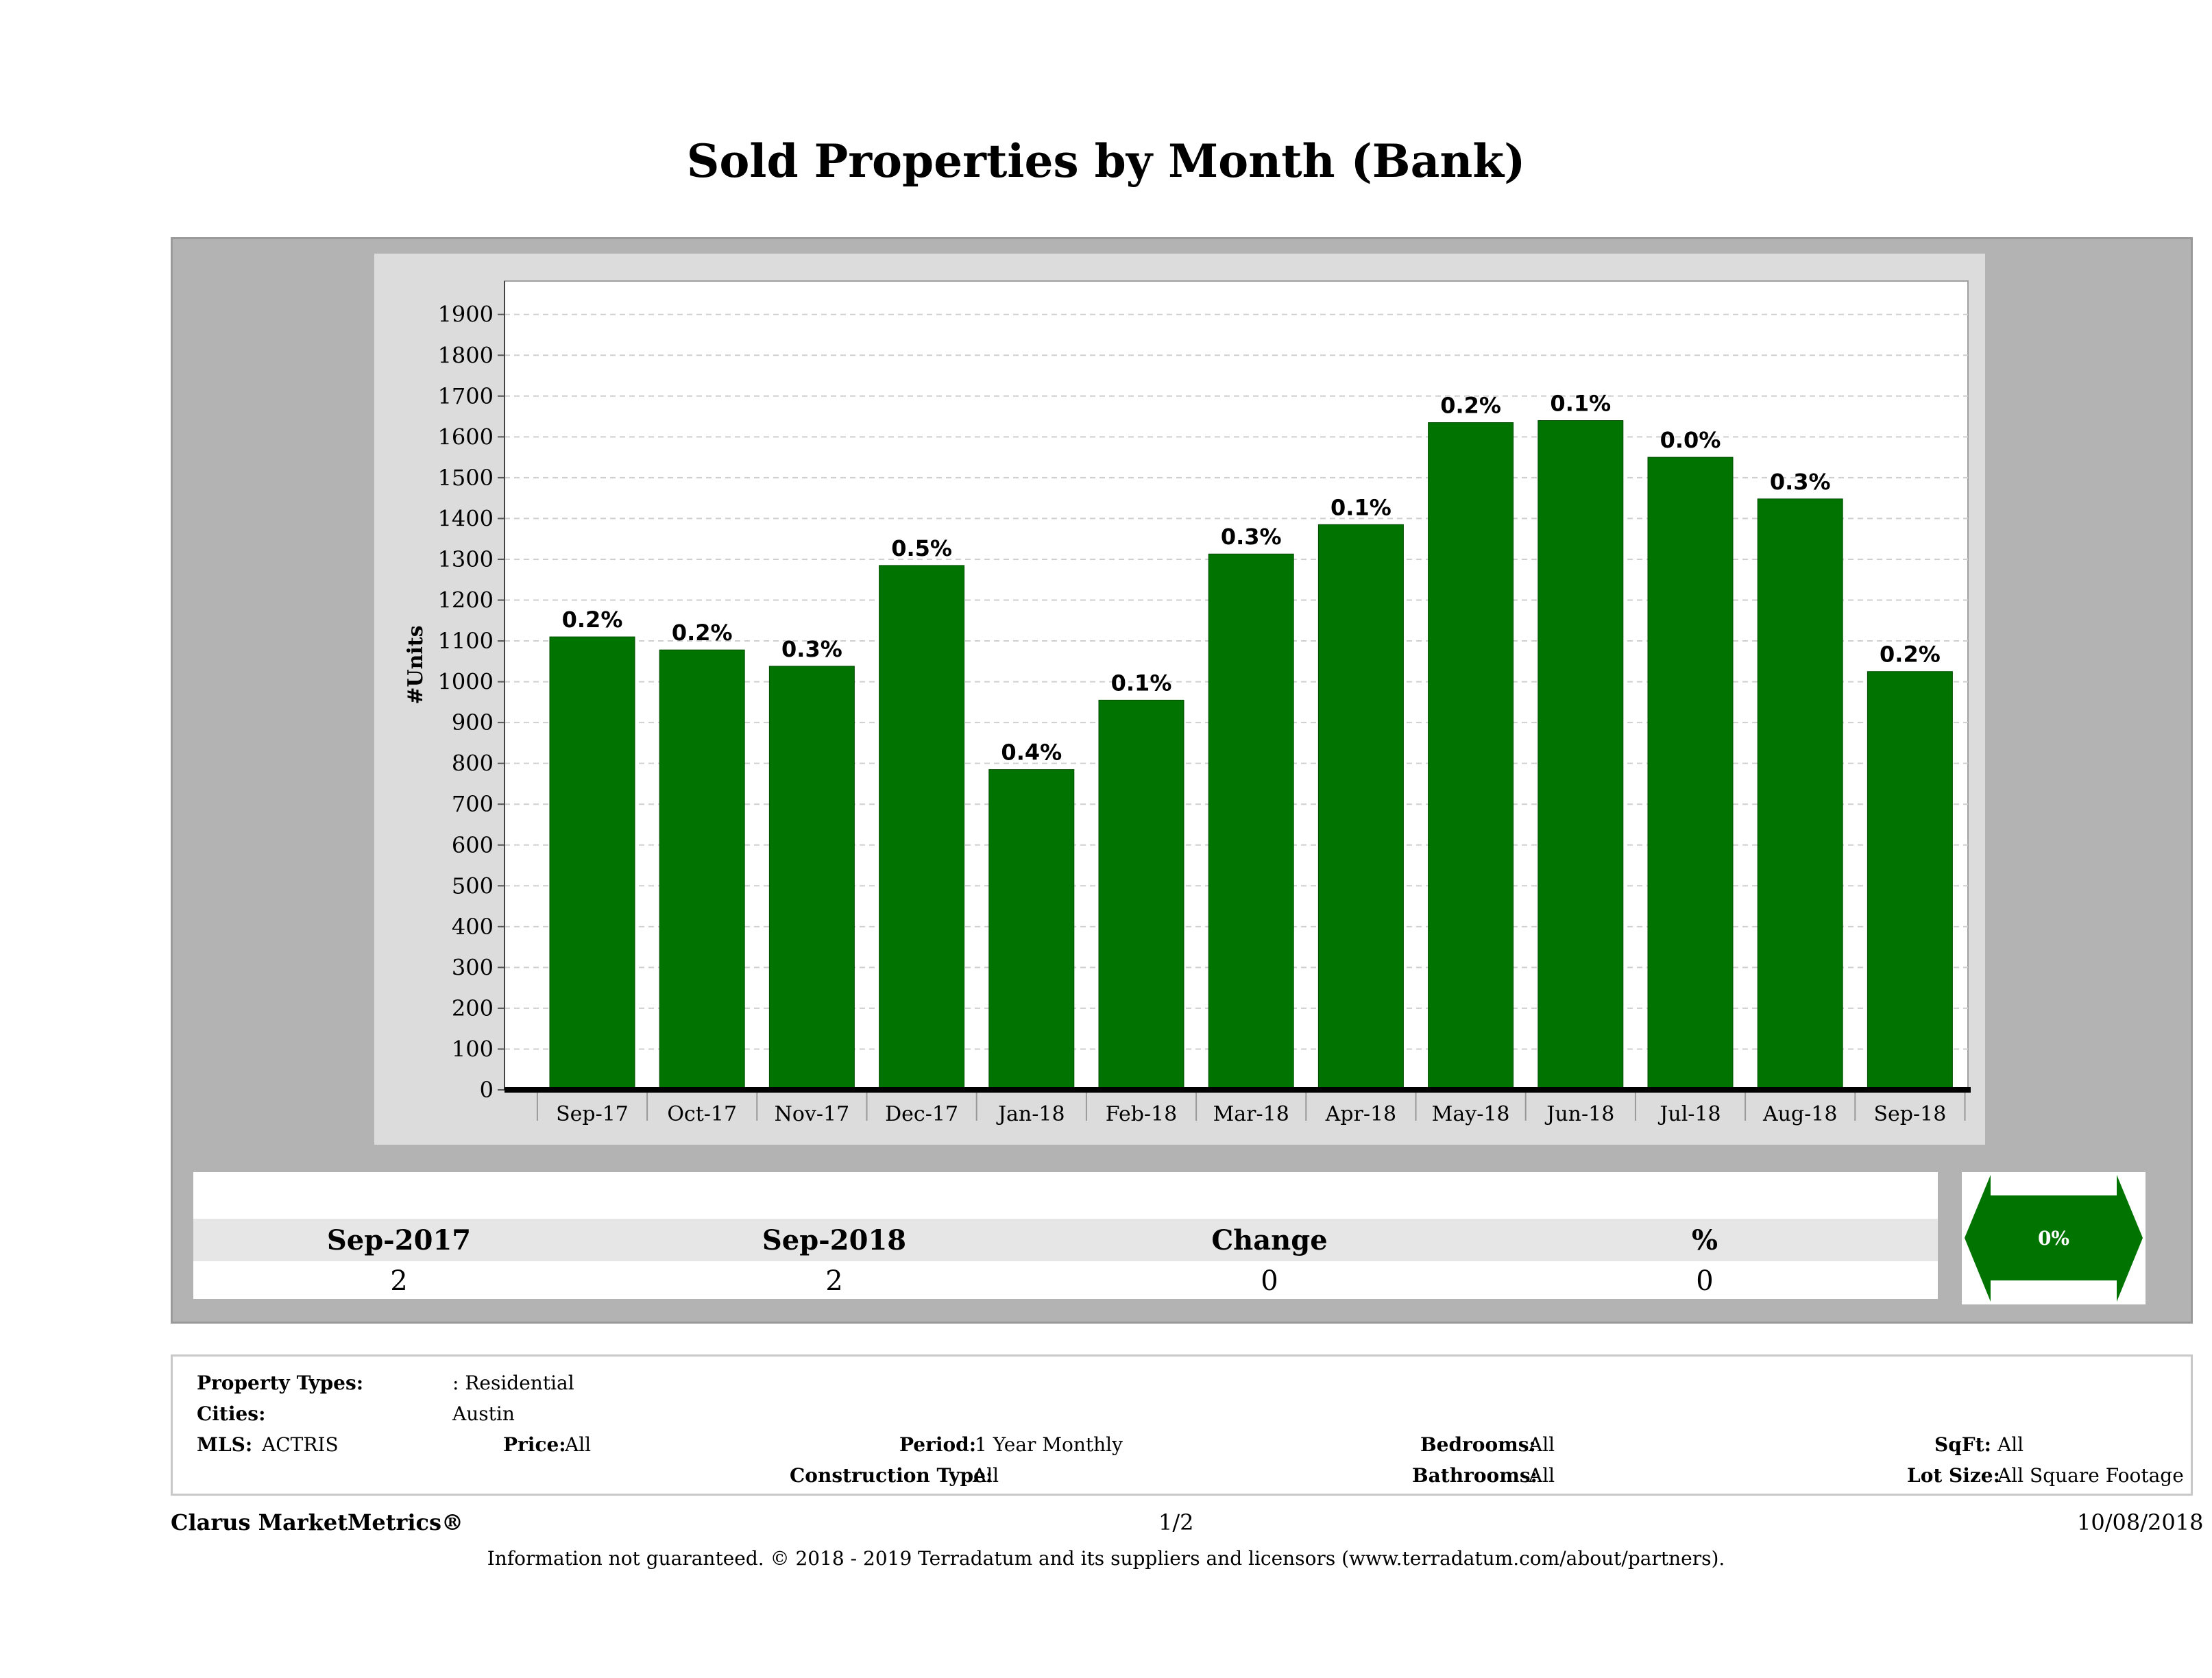  I want to click on y-tick-label: 1600, so click(466, 437).